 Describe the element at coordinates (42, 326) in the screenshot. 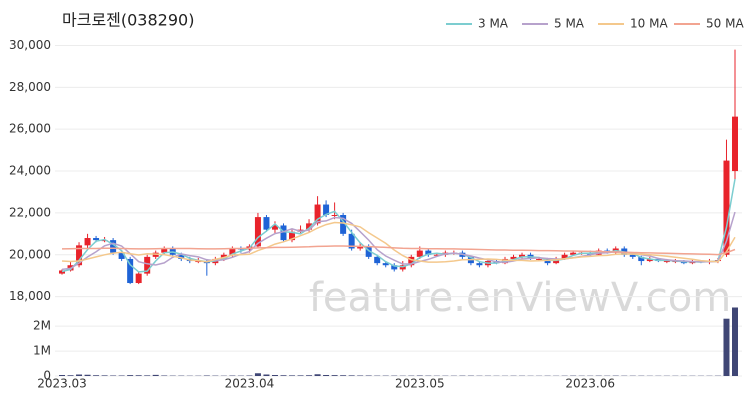

I see `y-tick-label: 2M` at that location.